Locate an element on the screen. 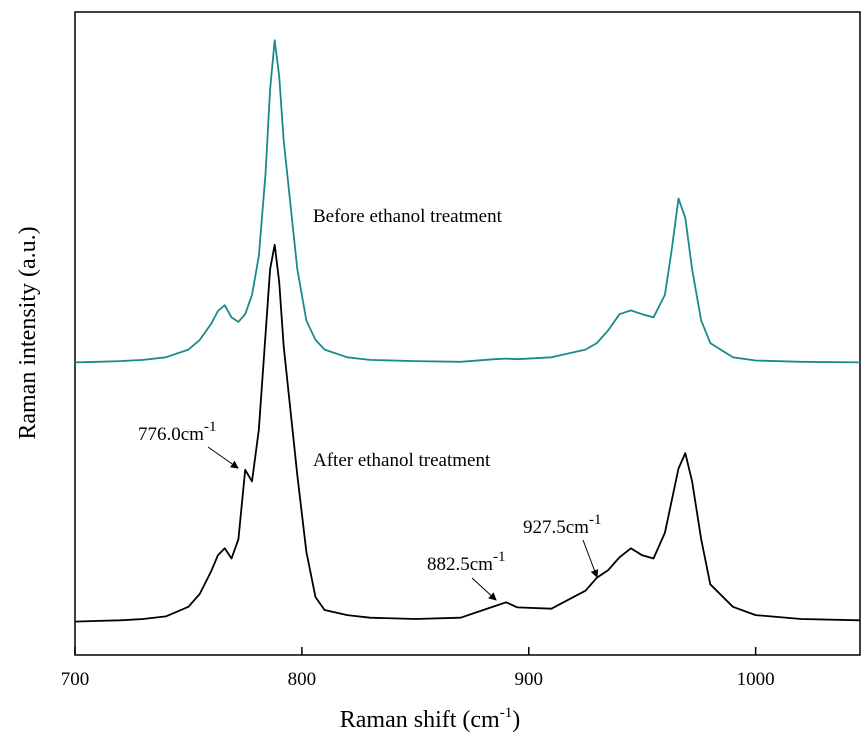 The height and width of the screenshot is (742, 861). series-label: After ethanol treatment is located at coordinates (402, 460).